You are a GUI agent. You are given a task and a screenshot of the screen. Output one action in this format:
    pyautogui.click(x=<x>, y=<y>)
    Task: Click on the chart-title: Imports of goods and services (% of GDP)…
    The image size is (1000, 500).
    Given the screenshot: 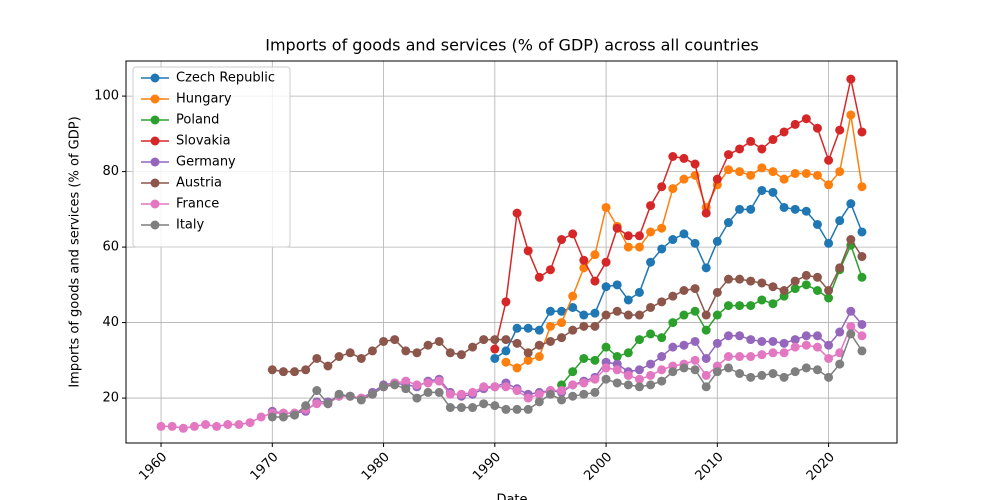 What is the action you would take?
    pyautogui.click(x=512, y=45)
    